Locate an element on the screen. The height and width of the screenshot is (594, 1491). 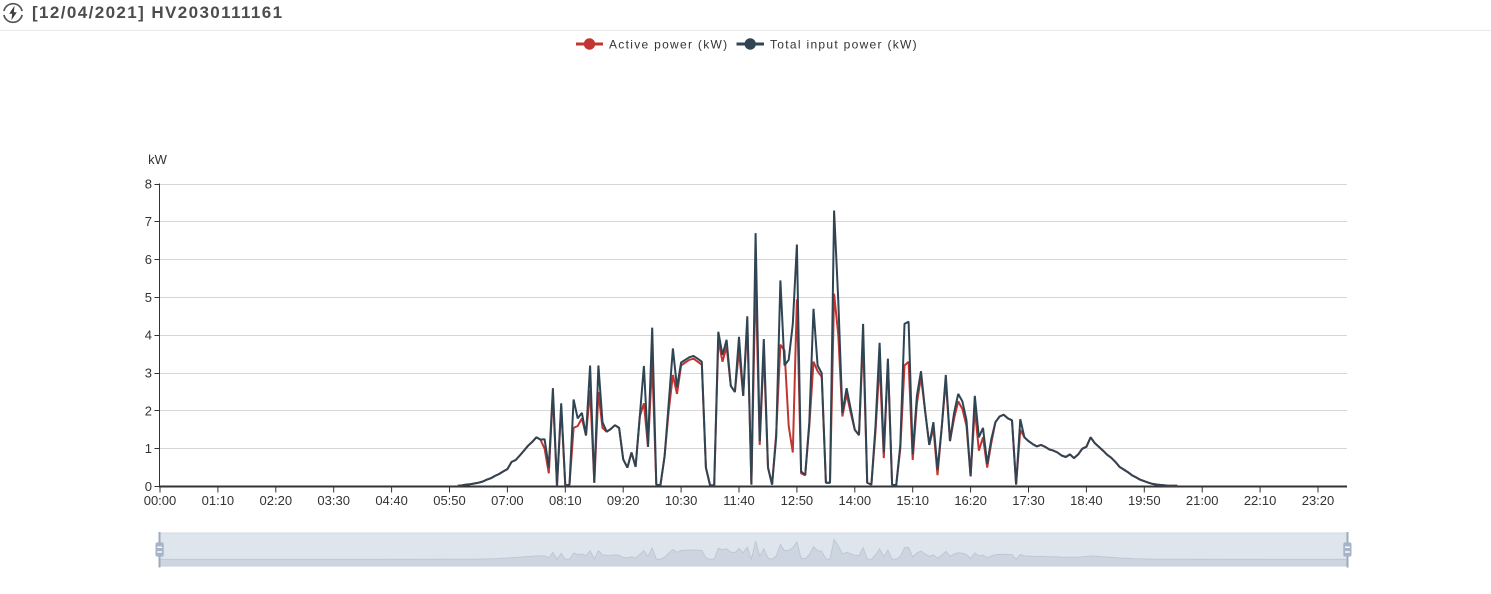
svg-text: 19:50 is located at coordinates (1144, 500).